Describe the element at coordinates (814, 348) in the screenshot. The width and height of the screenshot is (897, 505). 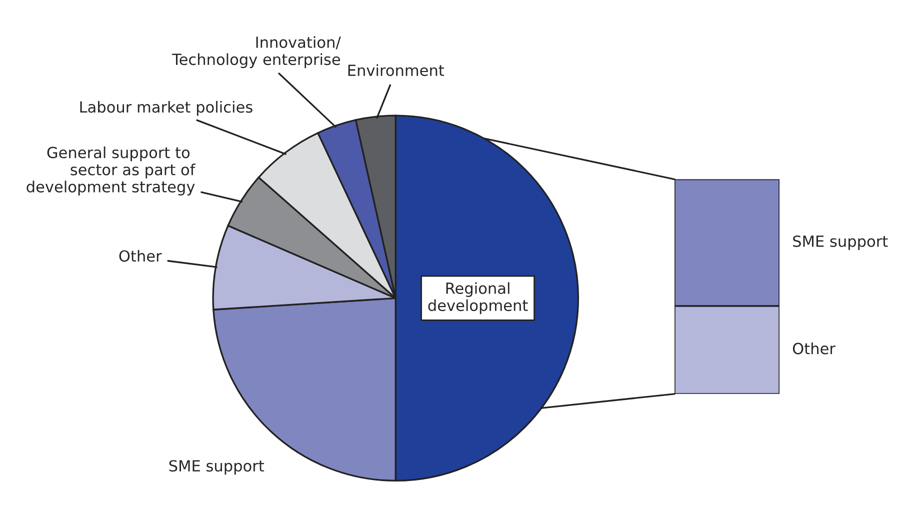
I see `series-label: Other` at that location.